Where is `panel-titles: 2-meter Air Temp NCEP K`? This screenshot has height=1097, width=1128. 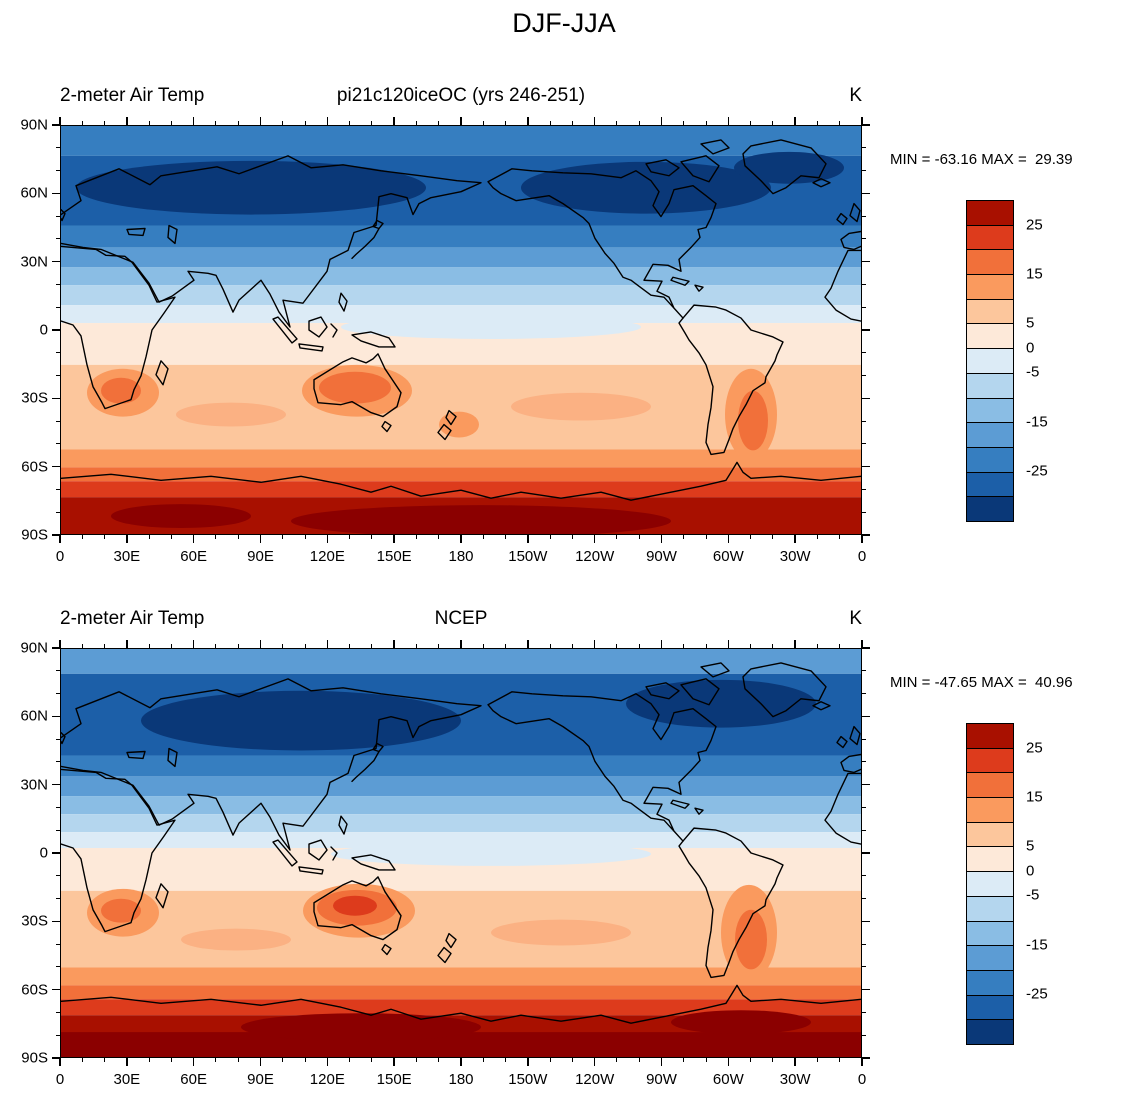
panel-titles: 2-meter Air Temp NCEP K is located at coordinates (461, 619).